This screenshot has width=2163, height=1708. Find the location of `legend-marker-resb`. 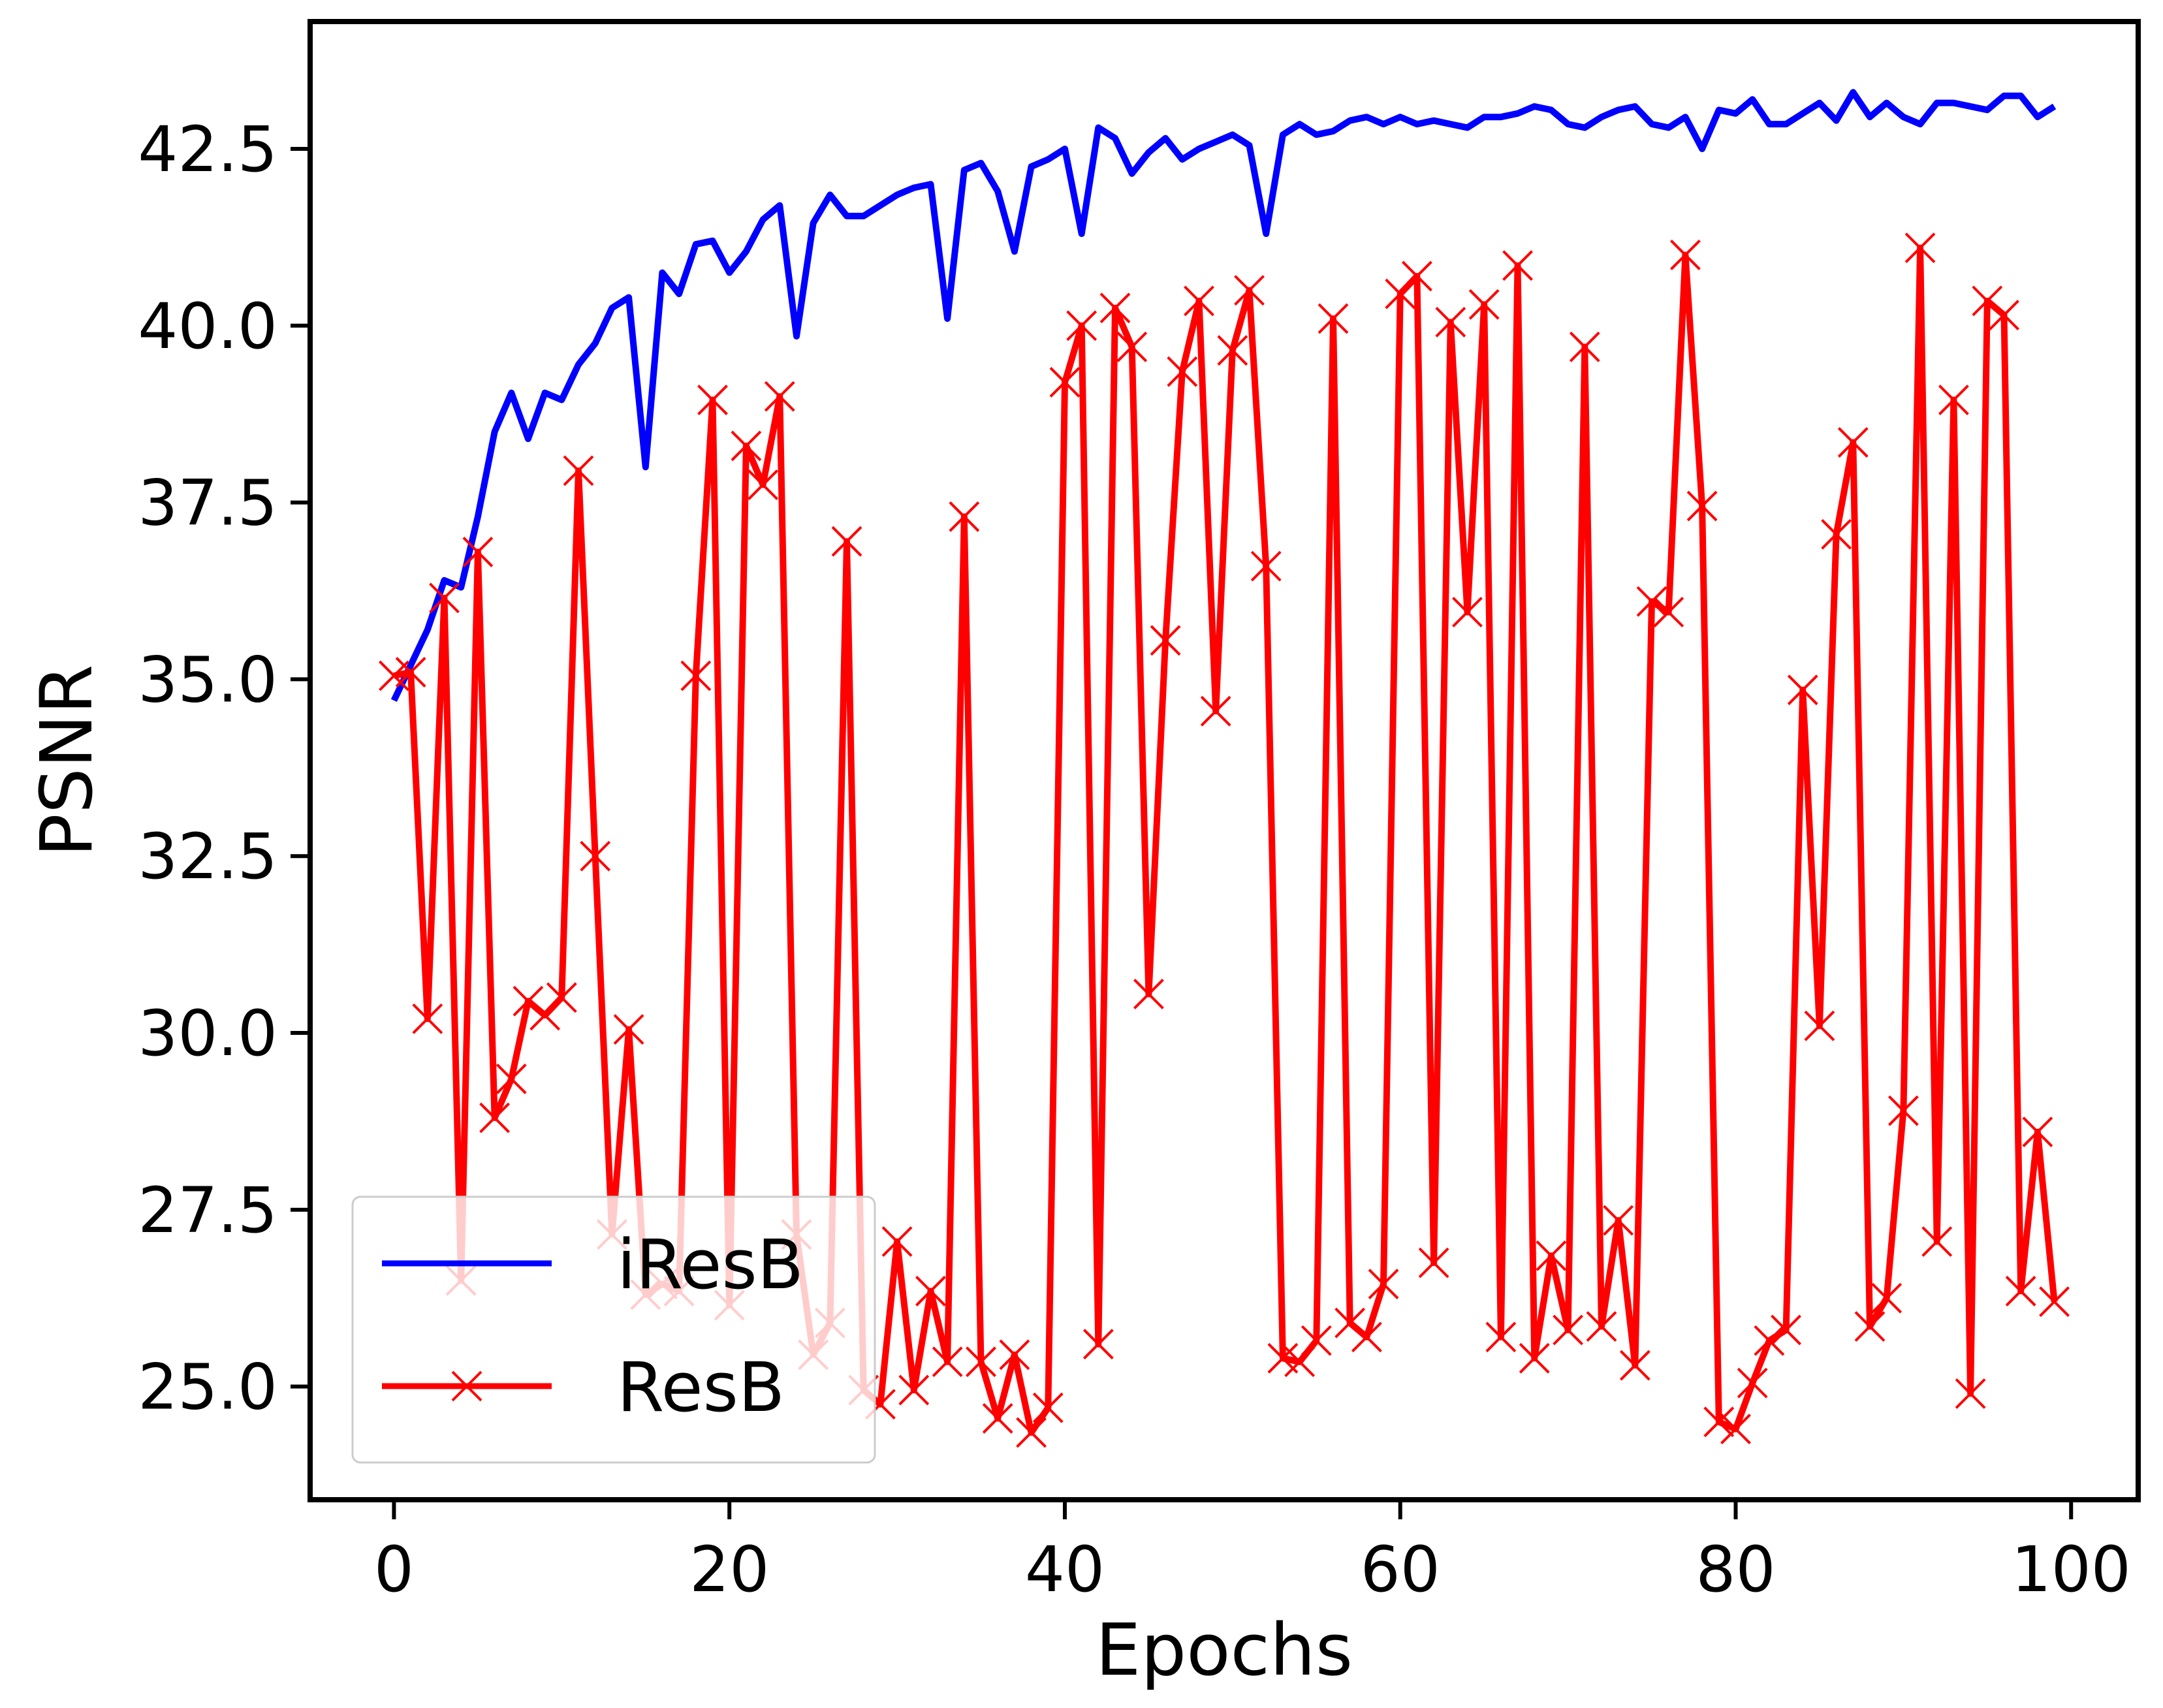

legend-marker-resb is located at coordinates (467, 1386).